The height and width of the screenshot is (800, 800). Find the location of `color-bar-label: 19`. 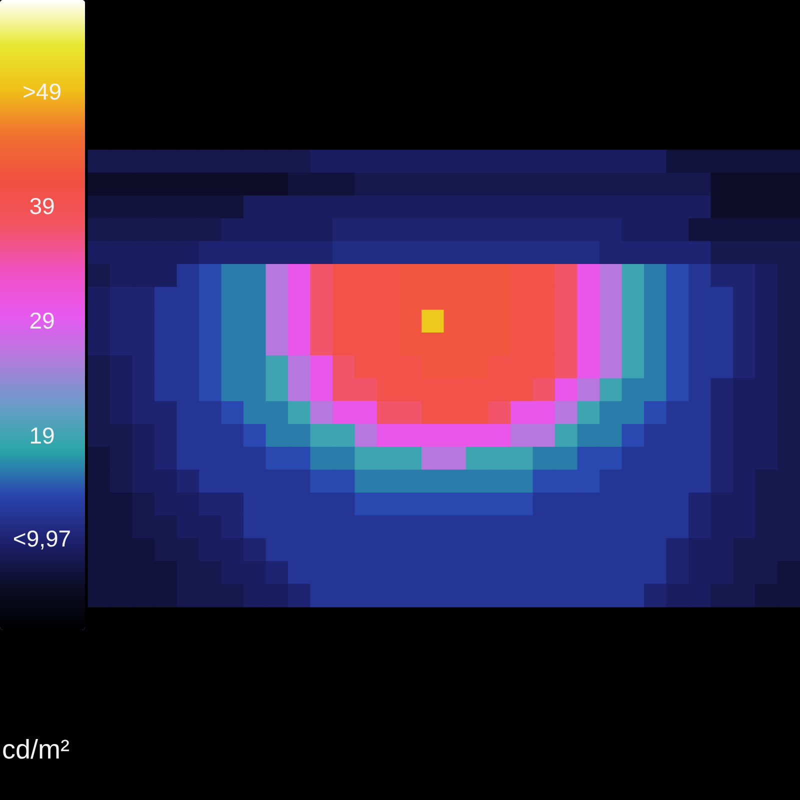

color-bar-label: 19 is located at coordinates (42, 435).